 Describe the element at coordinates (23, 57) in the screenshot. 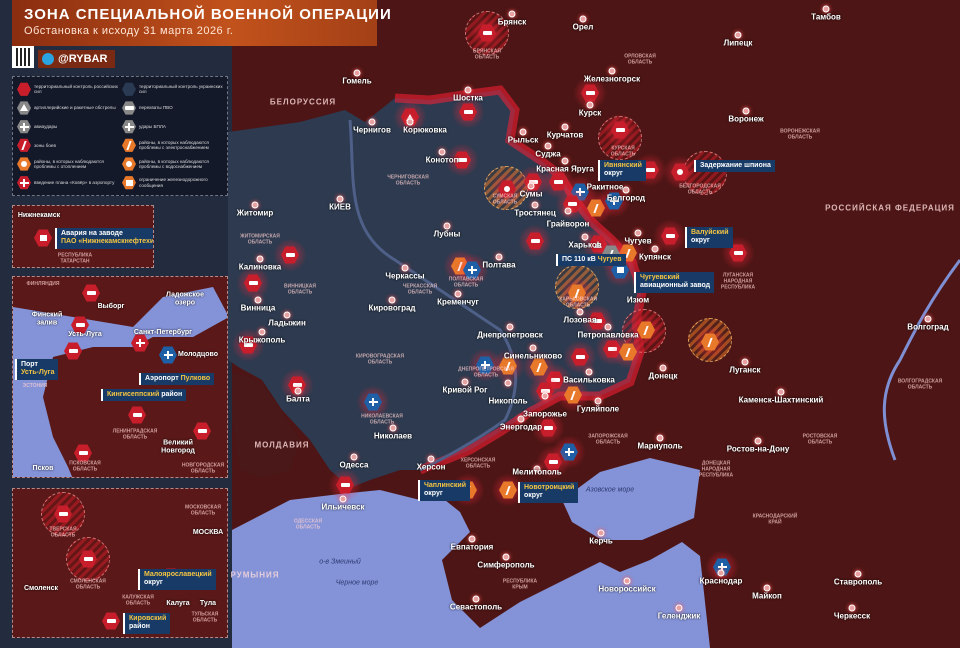

I see `qr-code-icon` at that location.